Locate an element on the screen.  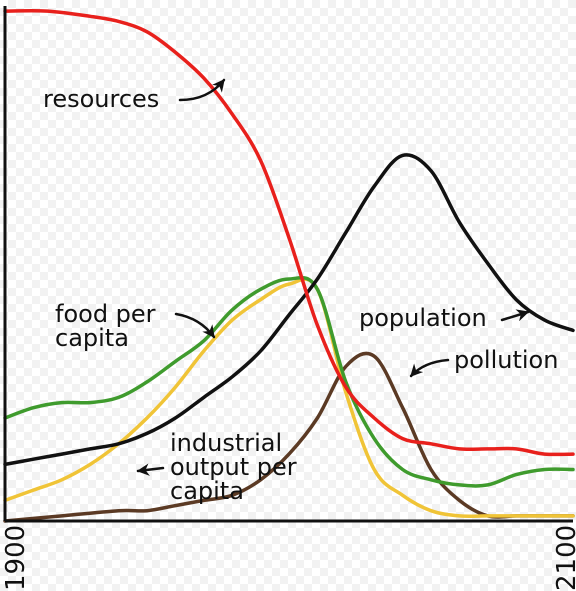
pollution-arrow is located at coordinates (429, 368).